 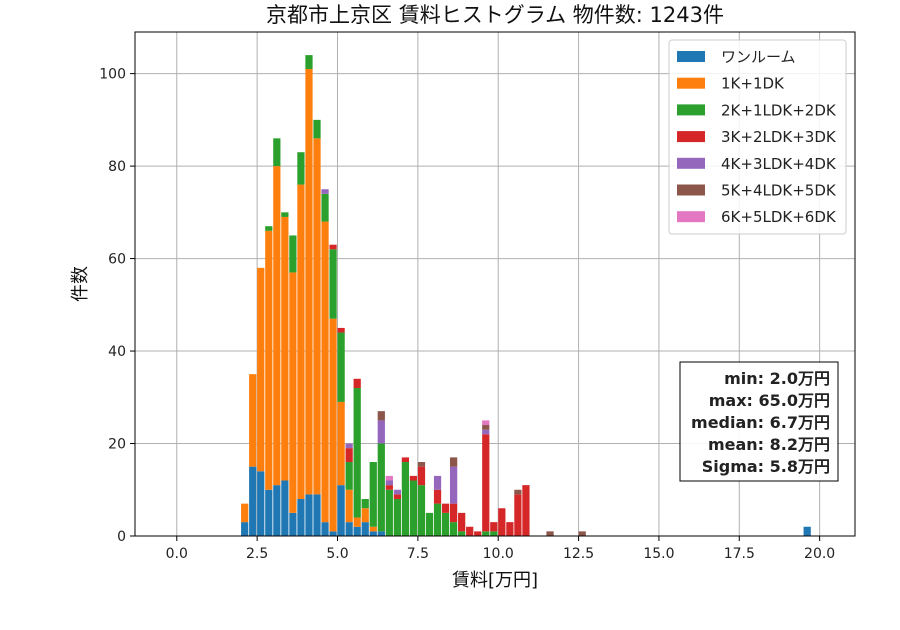 I want to click on legend-label: 5K+4LDK+5DK, so click(x=779, y=191).